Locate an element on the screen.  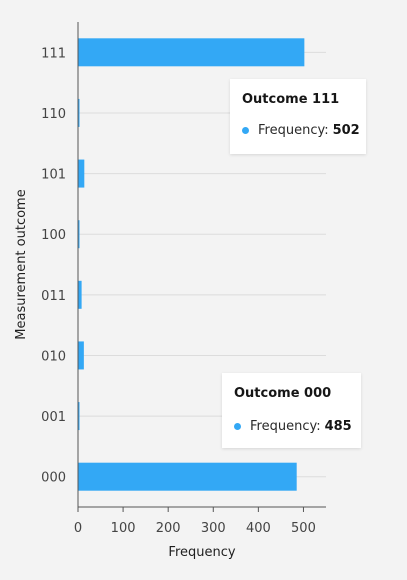
x-tick-label: 300 is located at coordinates (213, 528).